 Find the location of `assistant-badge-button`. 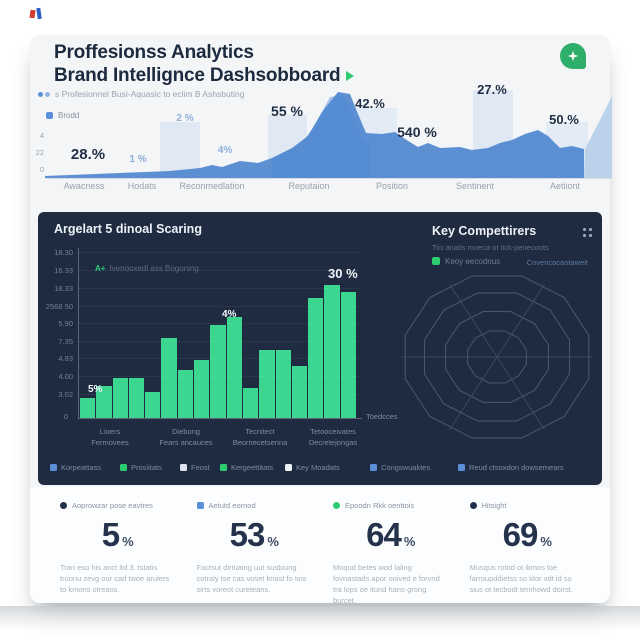

assistant-badge-button is located at coordinates (573, 56).